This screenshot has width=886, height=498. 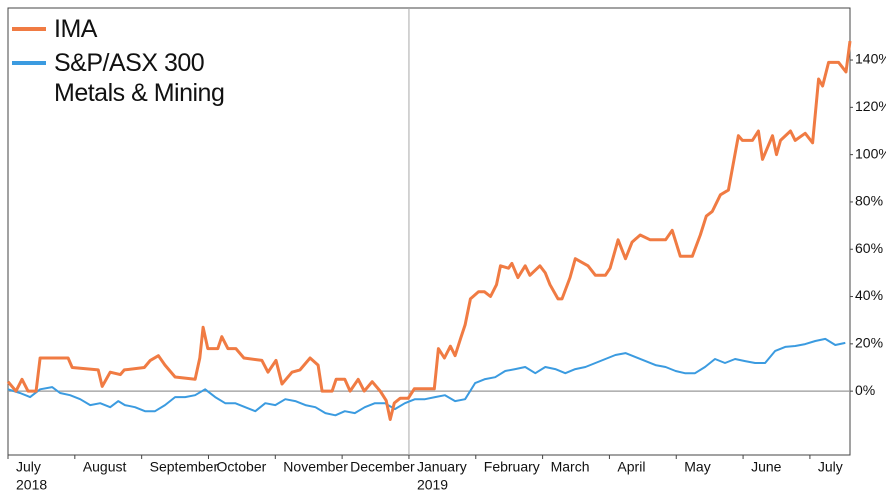 I want to click on y-tick-label: 100%, so click(x=870, y=153).